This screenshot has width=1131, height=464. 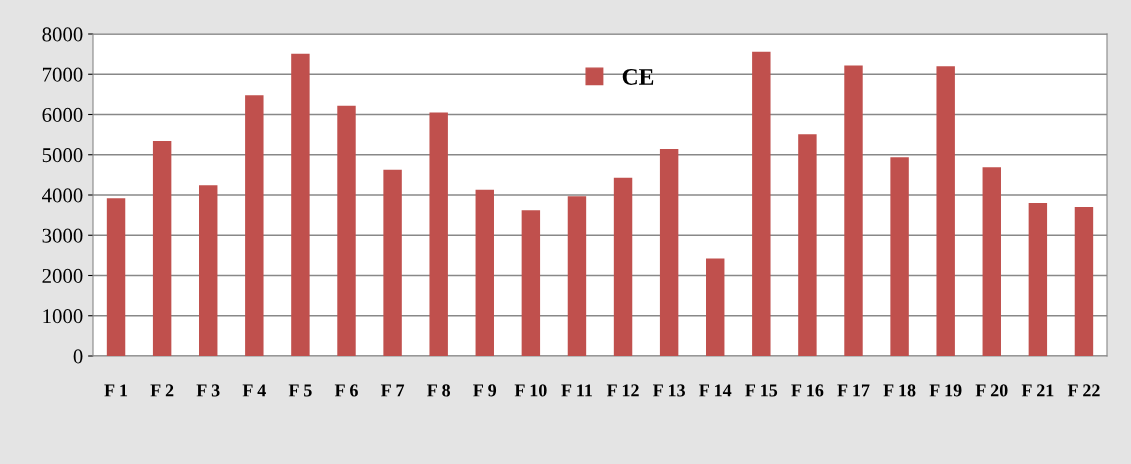 What do you see at coordinates (991, 390) in the screenshot?
I see `x-tick-label: F 20` at bounding box center [991, 390].